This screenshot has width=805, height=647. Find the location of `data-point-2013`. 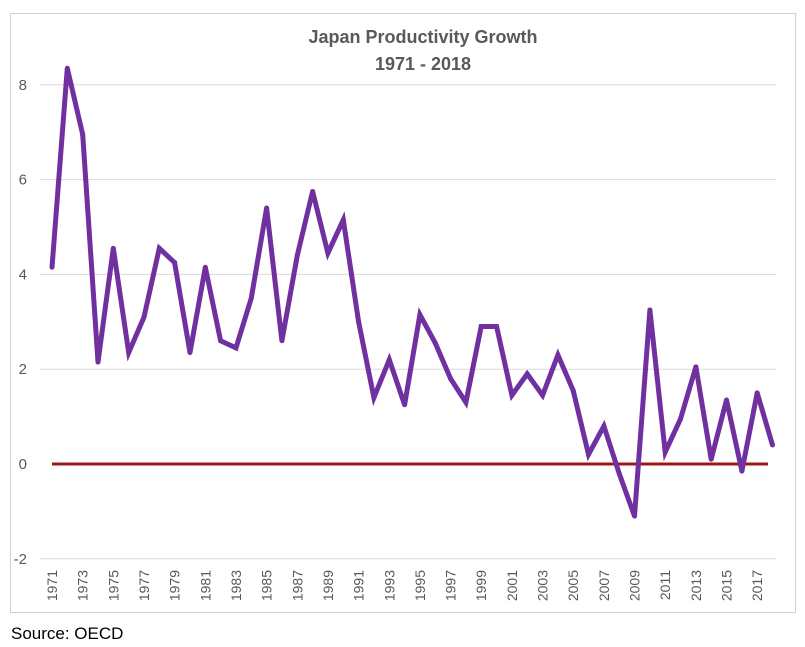

data-point-2013 is located at coordinates (696, 367).